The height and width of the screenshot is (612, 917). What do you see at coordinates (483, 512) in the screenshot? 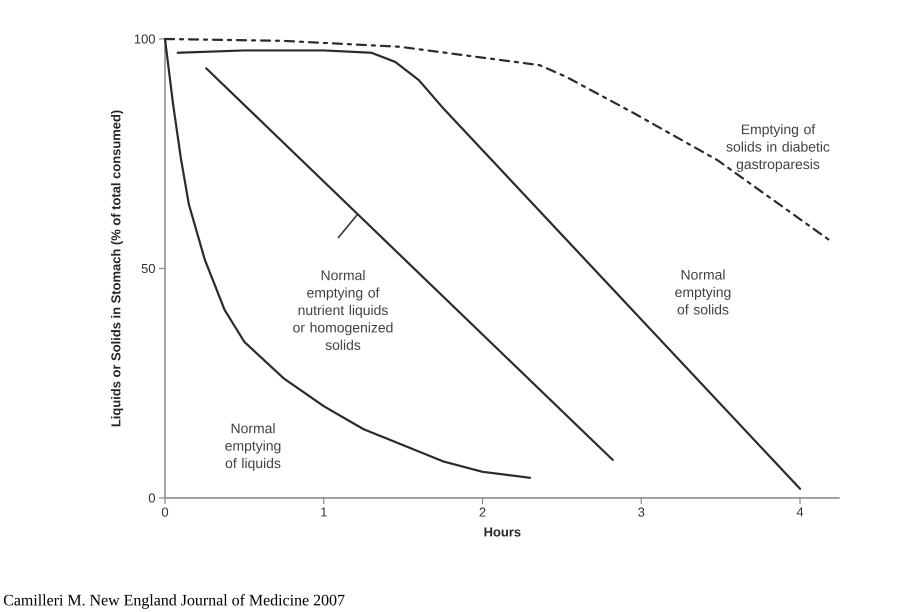
I see `x-tick-label: 2` at bounding box center [483, 512].